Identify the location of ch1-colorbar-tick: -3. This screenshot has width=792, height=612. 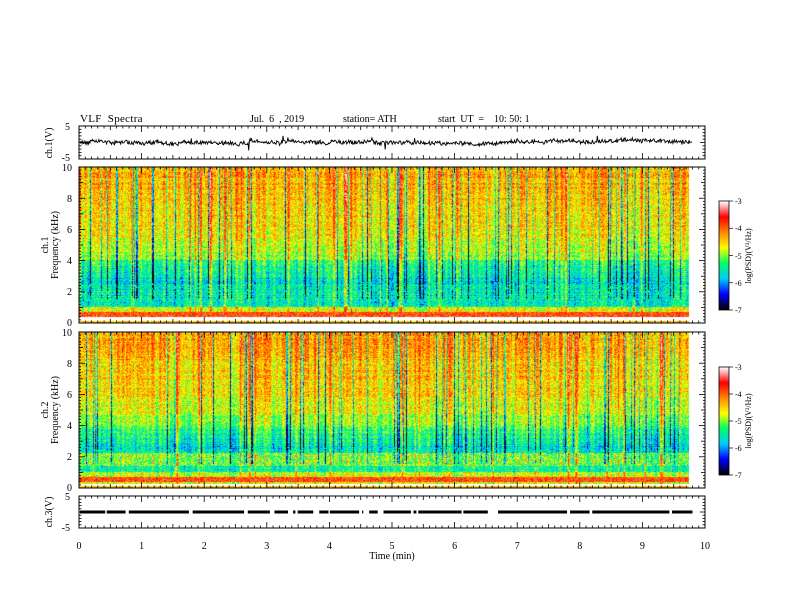
(738, 201).